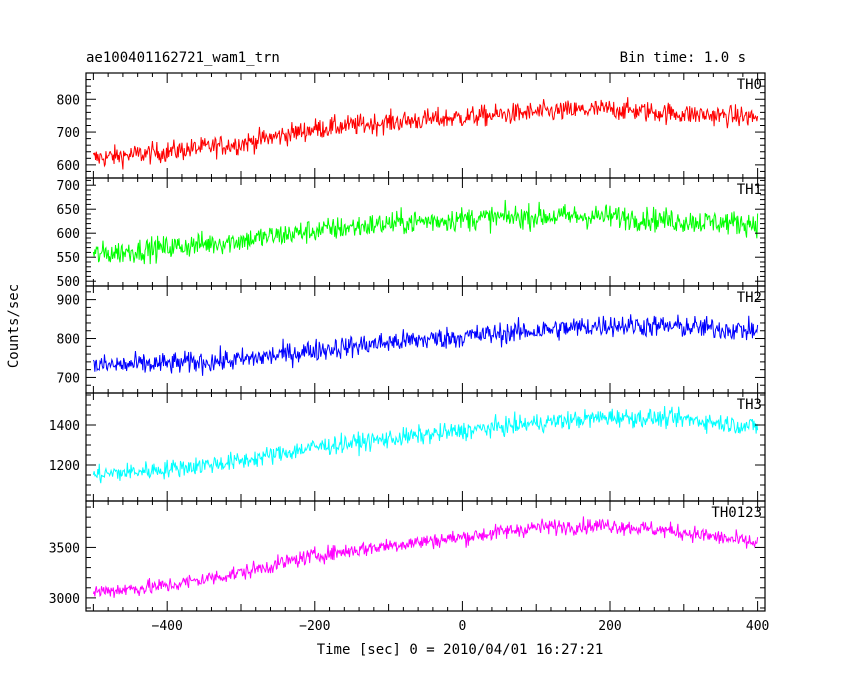 This screenshot has width=850, height=680. I want to click on panel-th1: 500 550 600 650 700 TH1, so click(411, 233).